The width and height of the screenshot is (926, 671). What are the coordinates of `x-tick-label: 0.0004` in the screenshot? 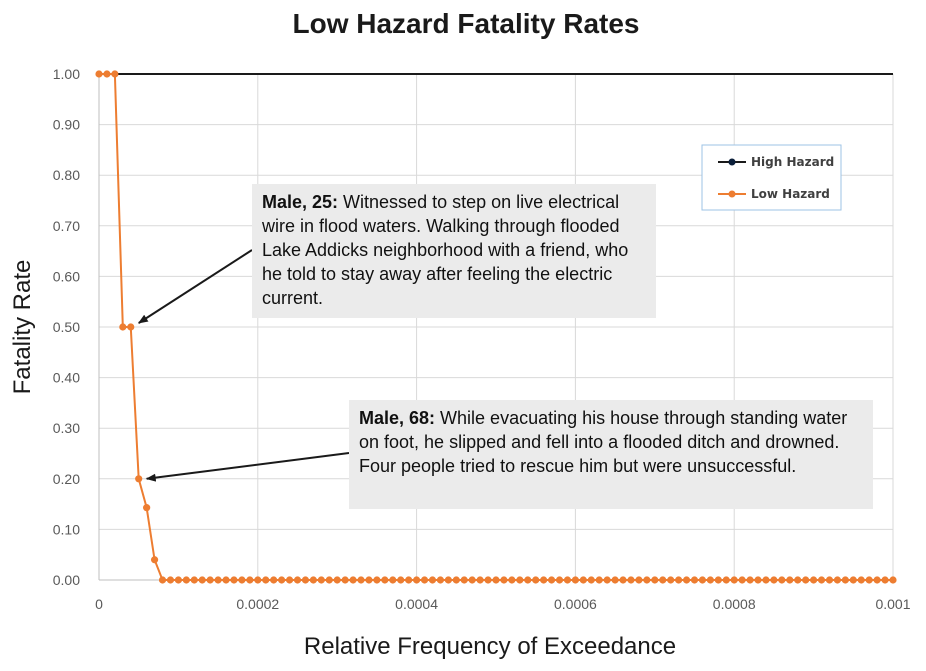 It's located at (416, 604).